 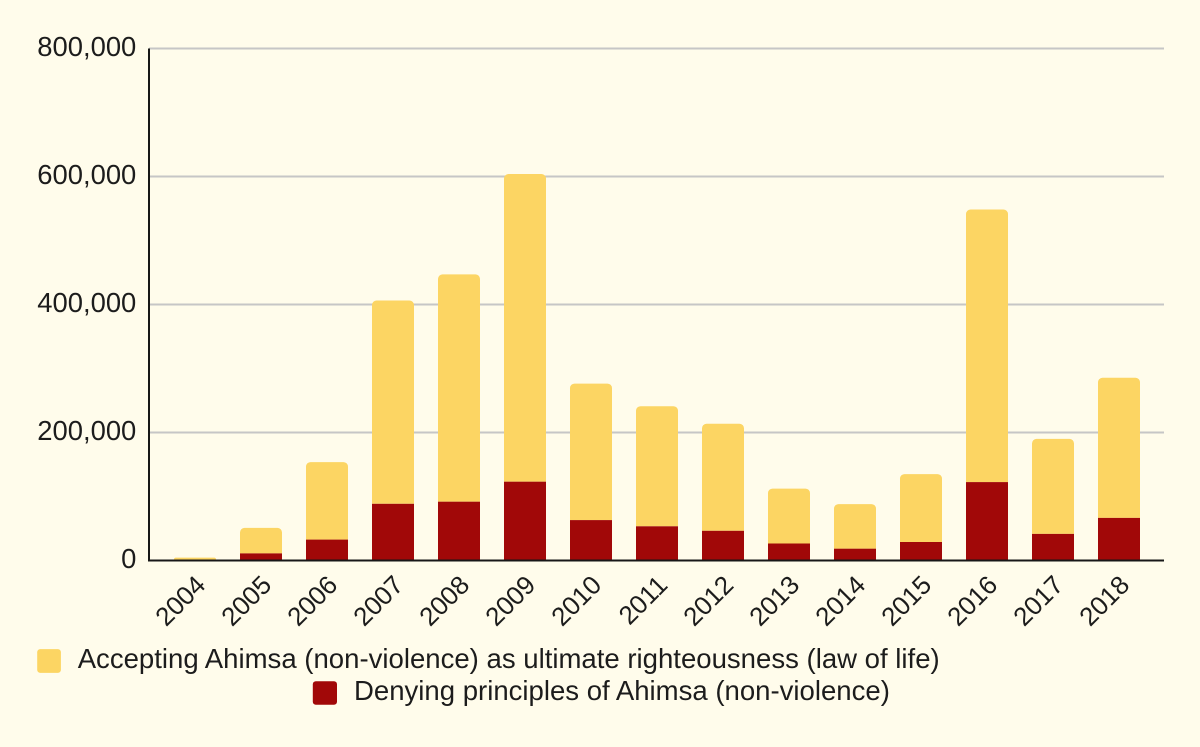 What do you see at coordinates (86, 430) in the screenshot?
I see `svg-text: 200,000` at bounding box center [86, 430].